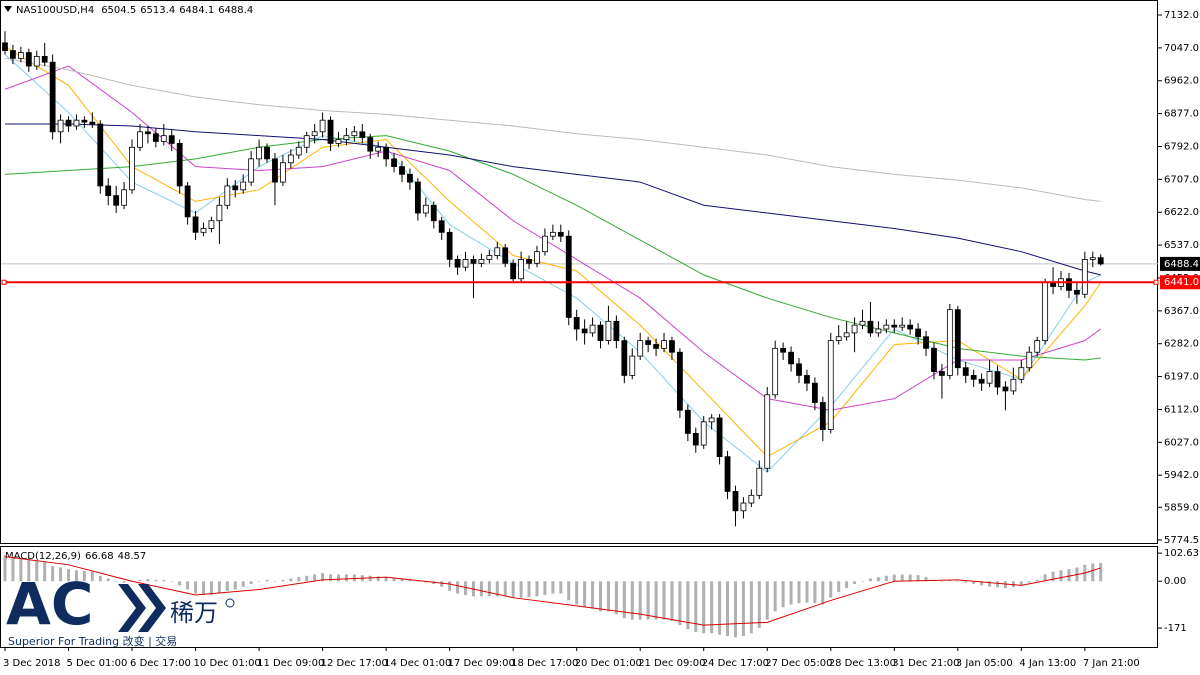 This screenshot has width=1200, height=675. I want to click on x-tick-label: 31 Dec 21:00, so click(925, 663).